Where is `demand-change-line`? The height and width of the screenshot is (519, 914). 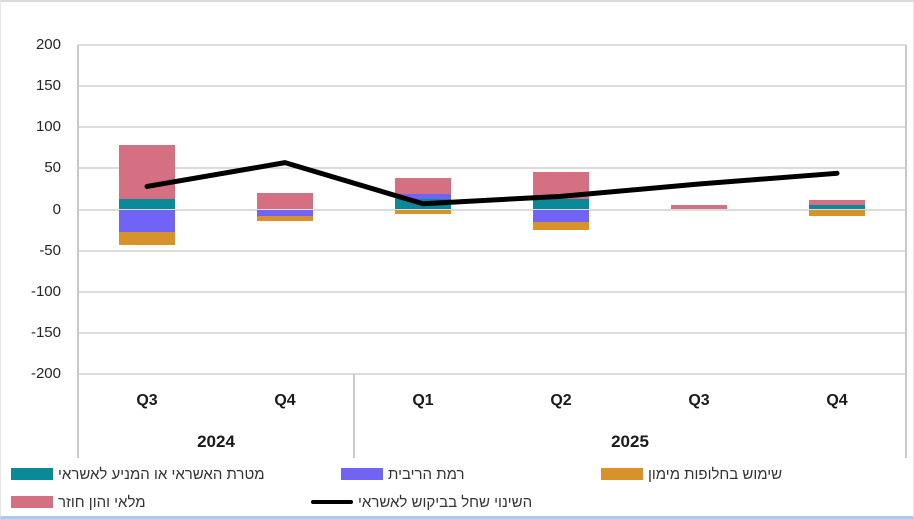
demand-change-line is located at coordinates (492, 183).